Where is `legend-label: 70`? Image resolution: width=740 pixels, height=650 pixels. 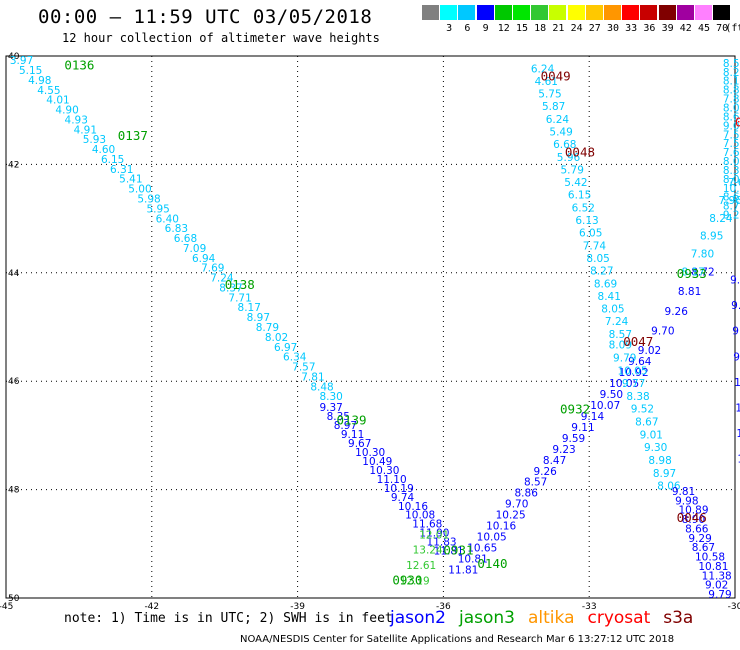
legend-label: 70 is located at coordinates (722, 28).